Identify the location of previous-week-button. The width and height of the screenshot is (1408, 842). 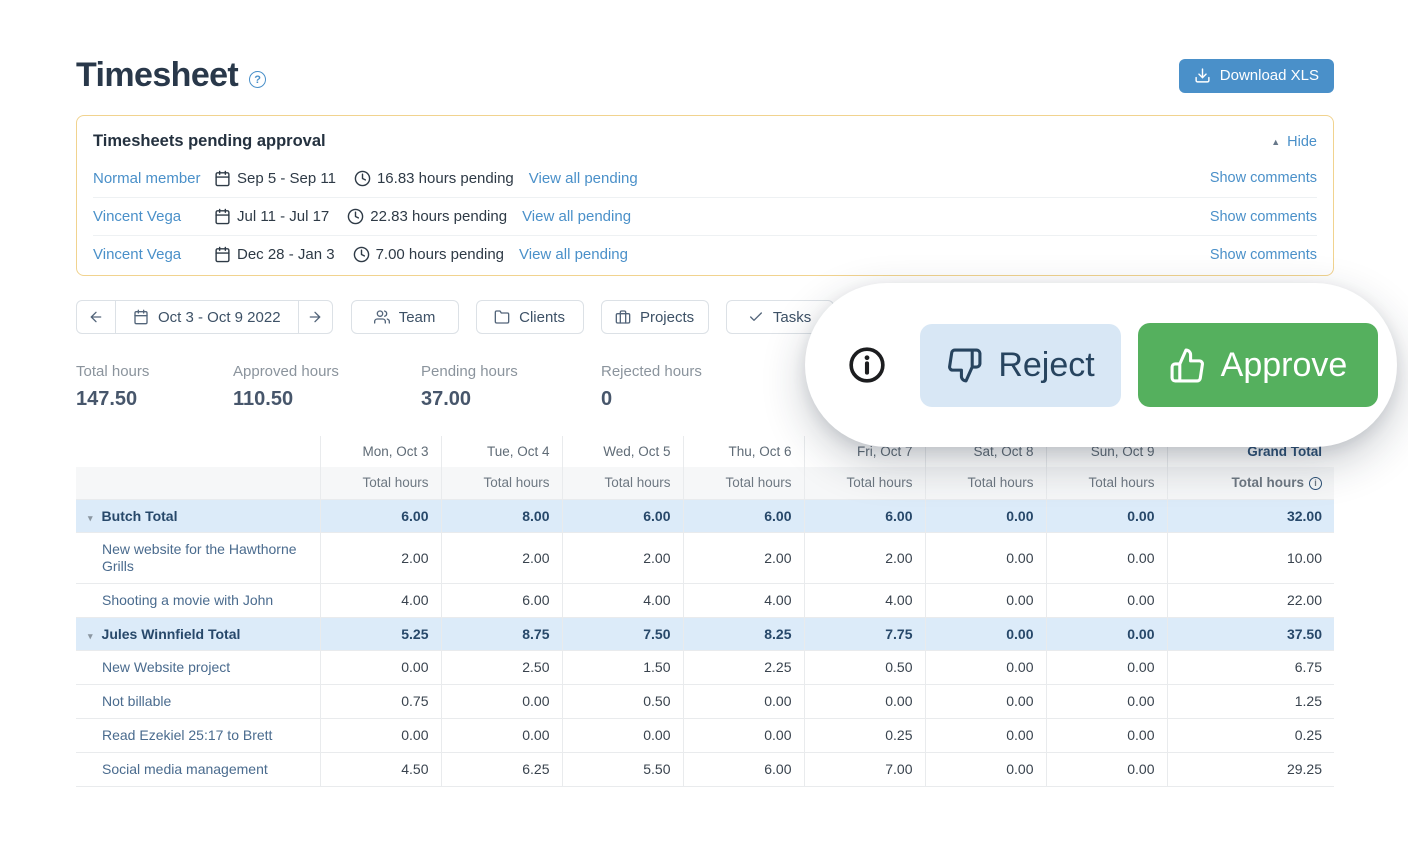
(96, 317).